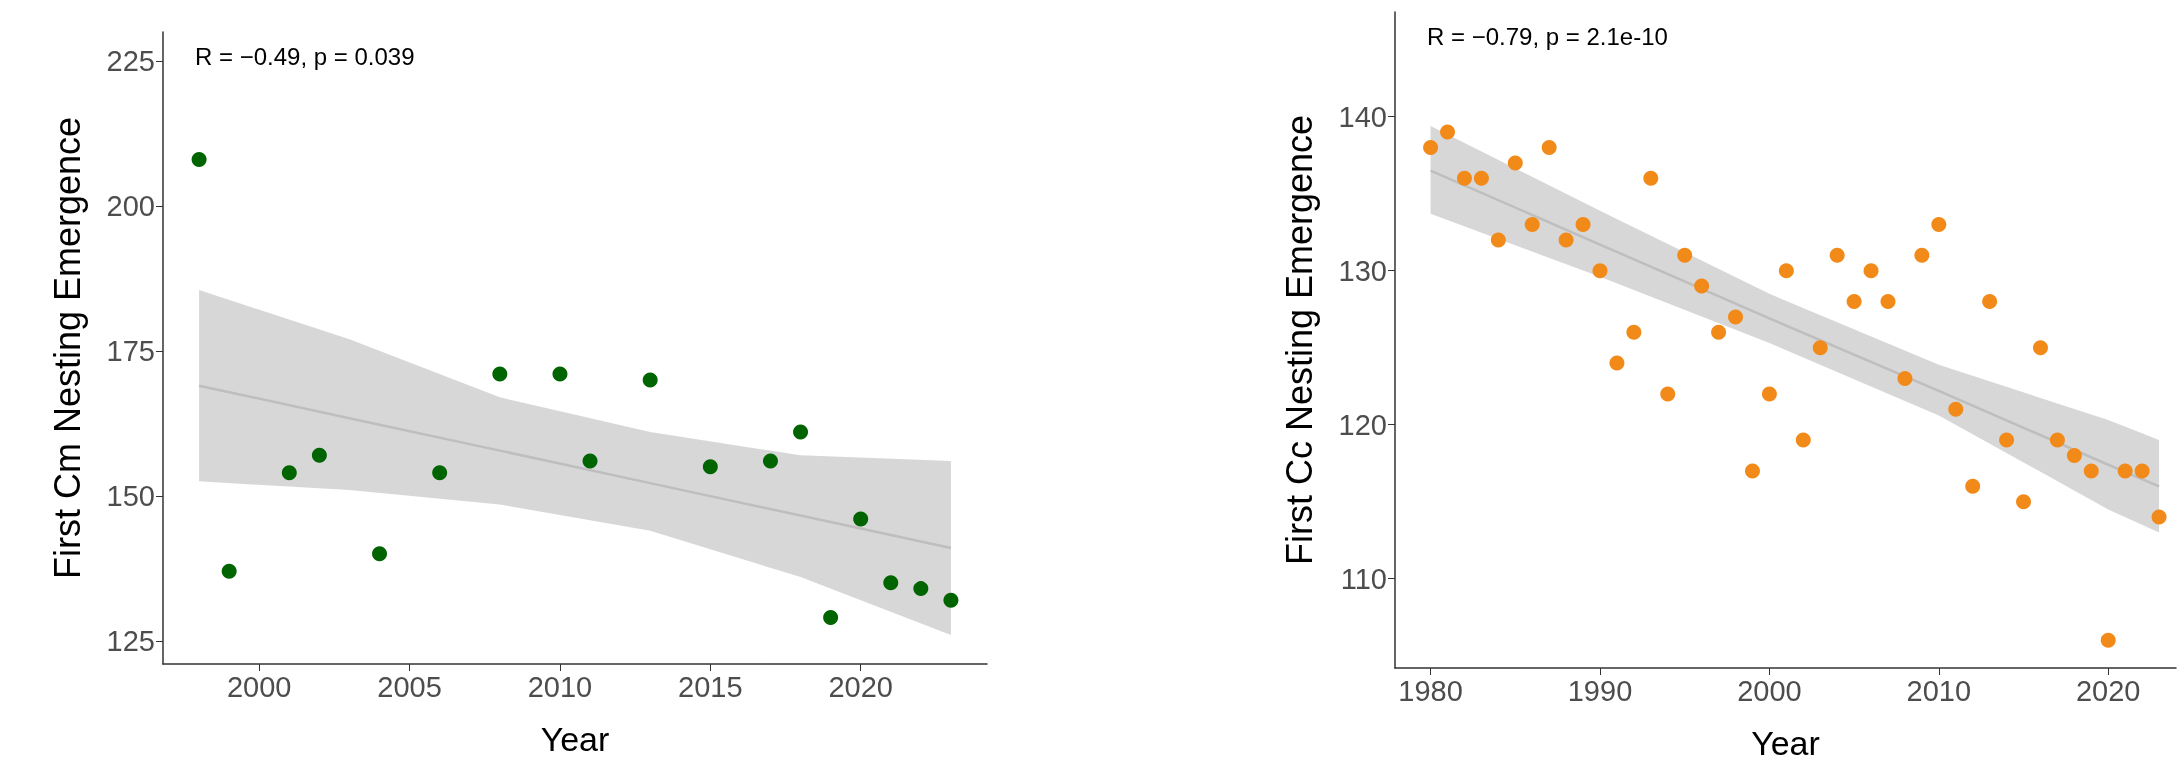 Image resolution: width=2184 pixels, height=765 pixels. Describe the element at coordinates (1362, 116) in the screenshot. I see `y-tick-label: 140` at that location.